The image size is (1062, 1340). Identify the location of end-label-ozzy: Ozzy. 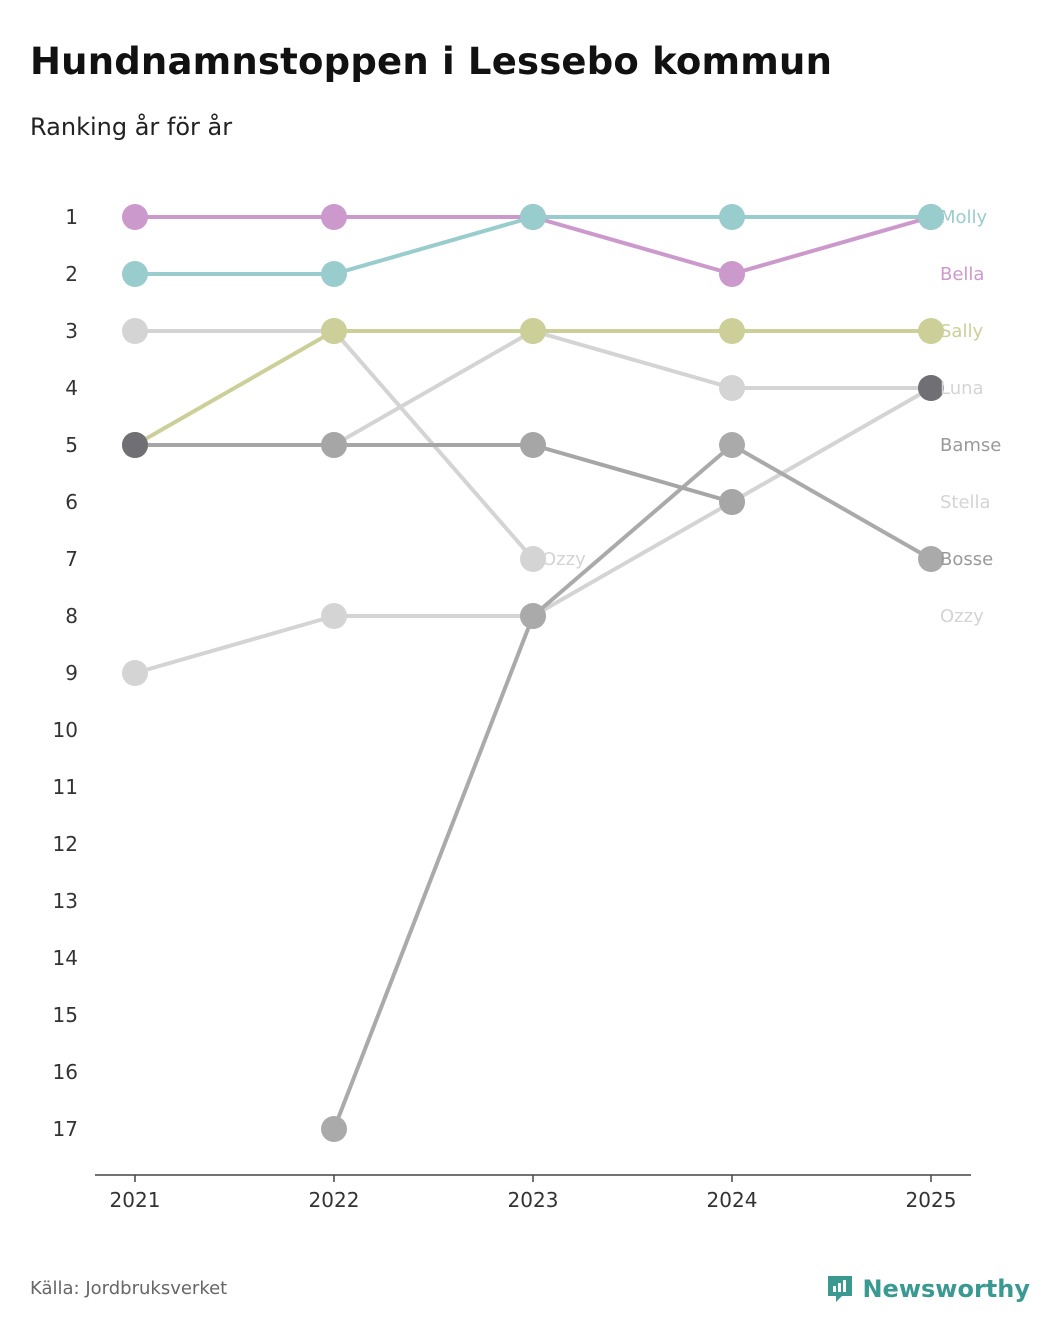
(962, 616).